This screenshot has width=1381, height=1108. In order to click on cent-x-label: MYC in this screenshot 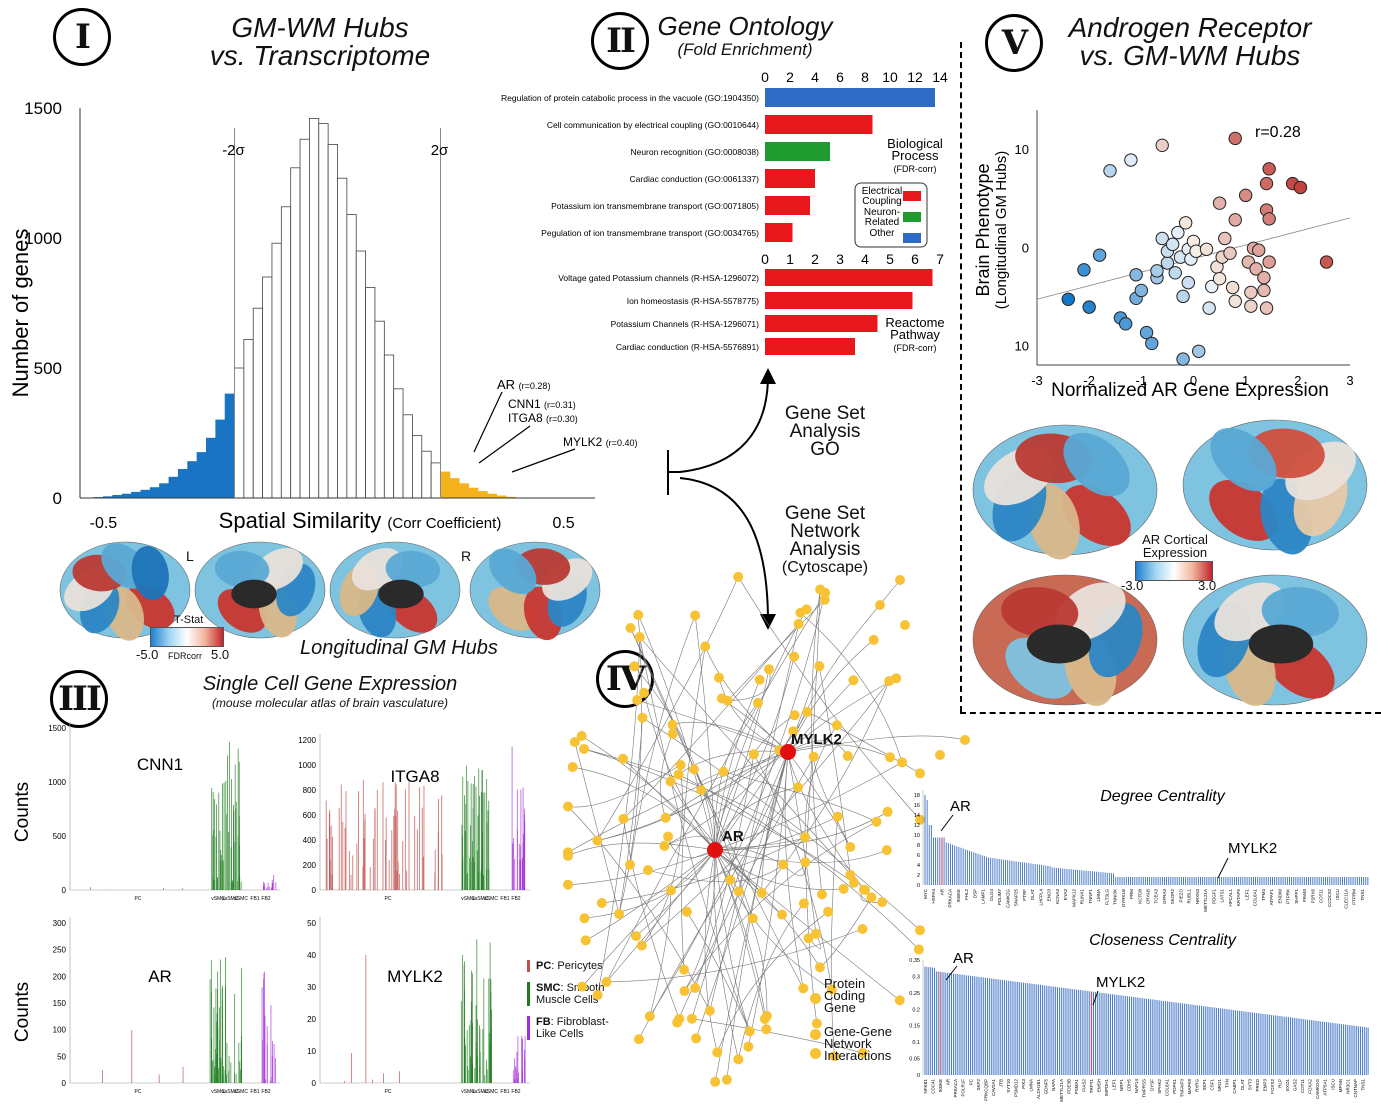, I will do `click(925, 893)`.